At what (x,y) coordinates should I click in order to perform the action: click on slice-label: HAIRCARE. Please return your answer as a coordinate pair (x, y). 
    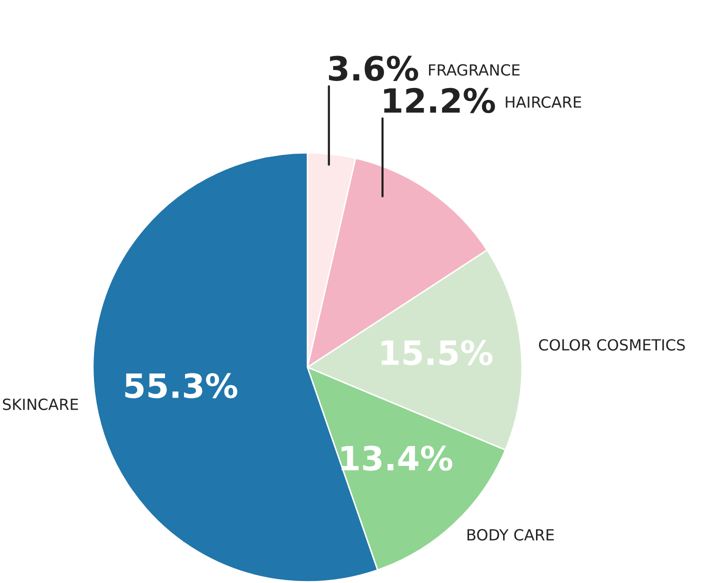
    Looking at the image, I should click on (544, 102).